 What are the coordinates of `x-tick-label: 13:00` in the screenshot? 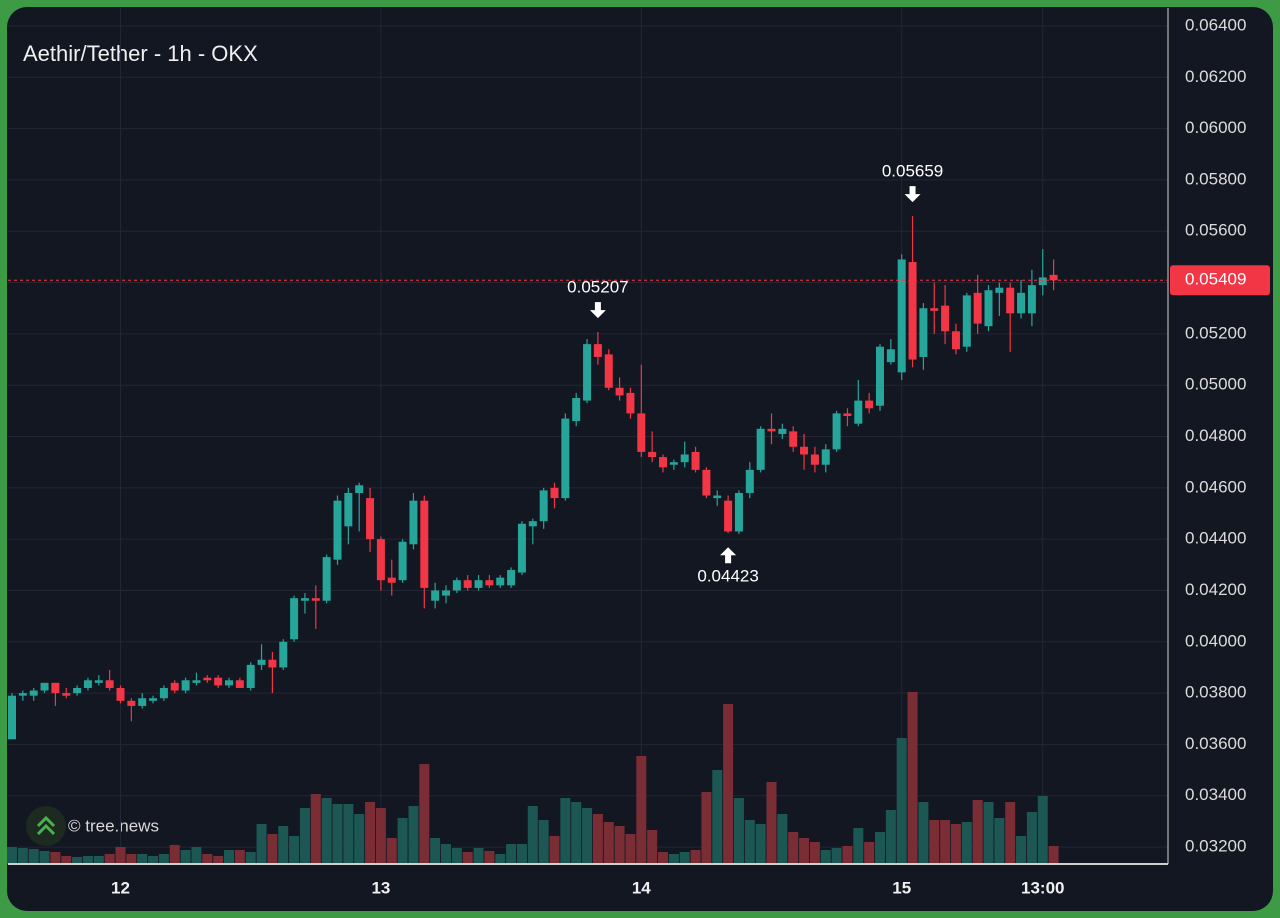 It's located at (1042, 887).